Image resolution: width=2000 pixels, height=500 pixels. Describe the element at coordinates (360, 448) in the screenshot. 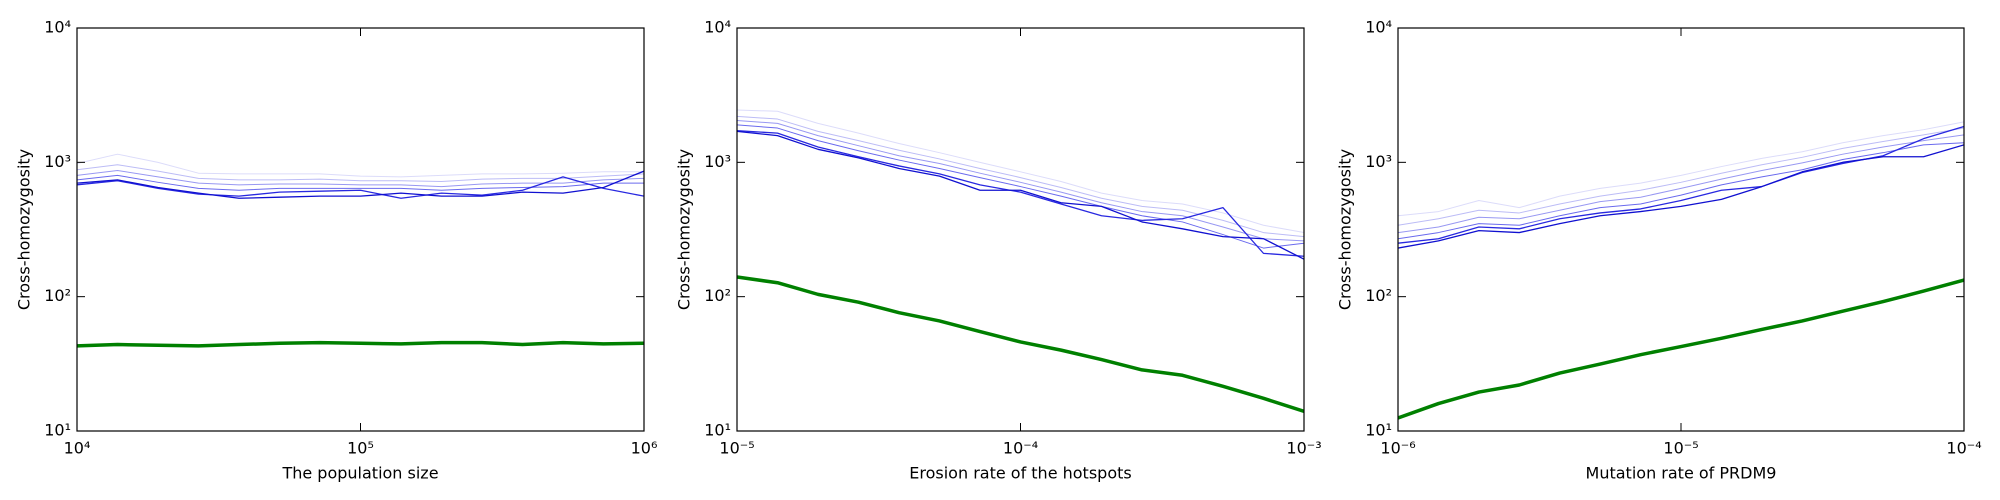

I see `x-tick-label: 10⁵` at that location.